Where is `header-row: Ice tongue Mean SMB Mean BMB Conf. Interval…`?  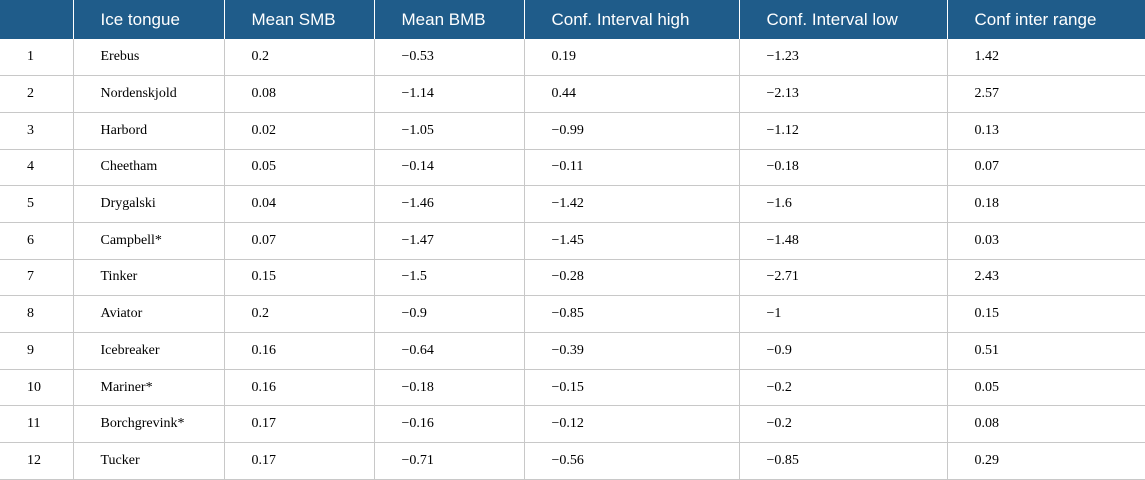 header-row: Ice tongue Mean SMB Mean BMB Conf. Interval… is located at coordinates (572, 19).